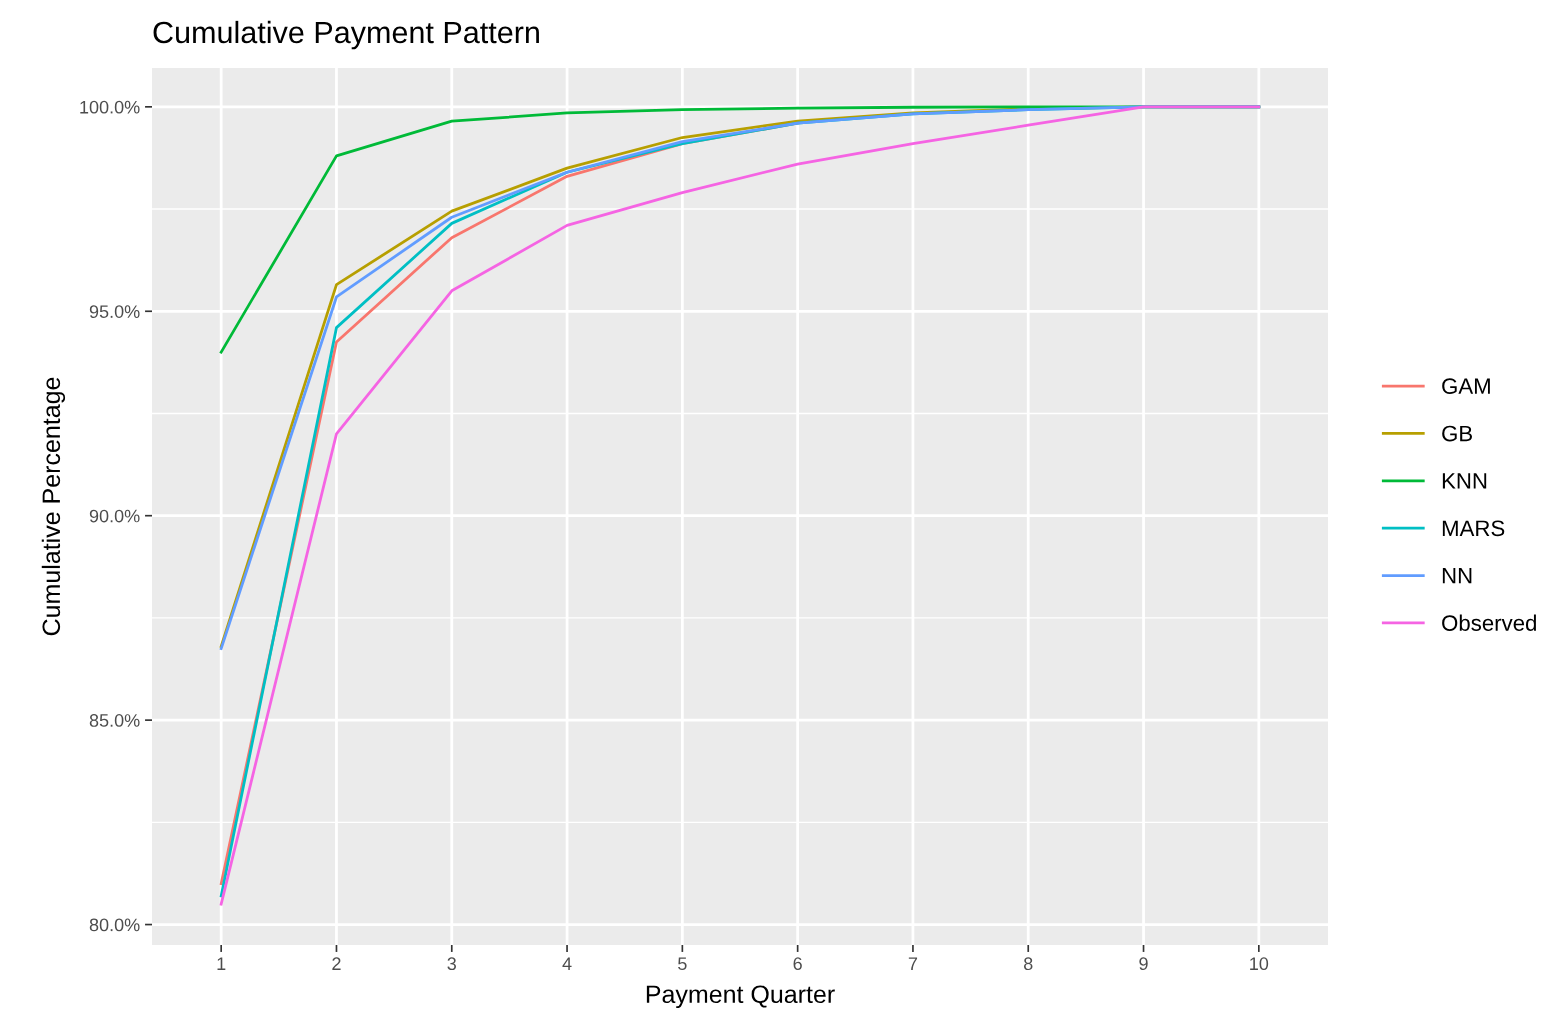 This screenshot has height=1019, width=1547. I want to click on chart-title: Cumulative Payment Pattern, so click(346, 35).